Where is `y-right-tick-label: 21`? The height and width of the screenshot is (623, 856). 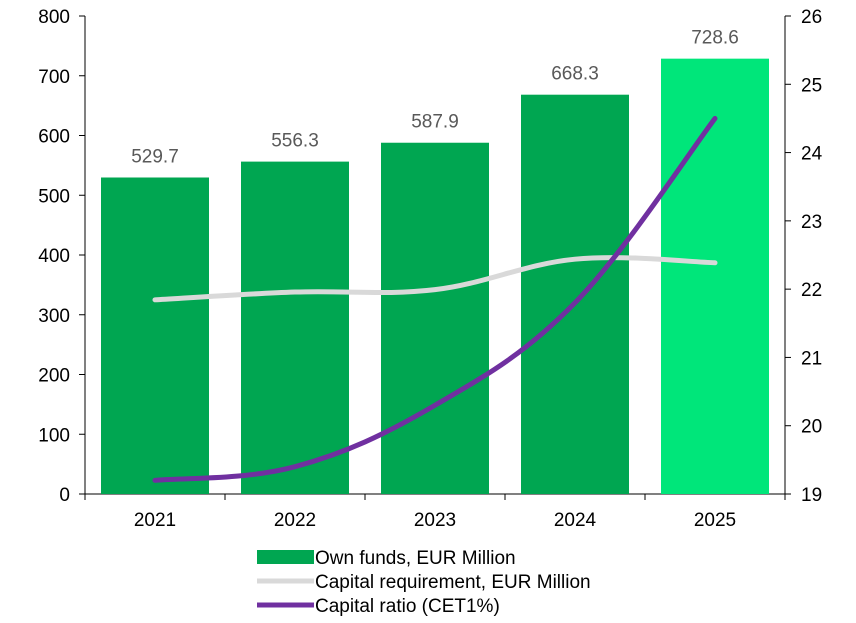
y-right-tick-label: 21 is located at coordinates (811, 358).